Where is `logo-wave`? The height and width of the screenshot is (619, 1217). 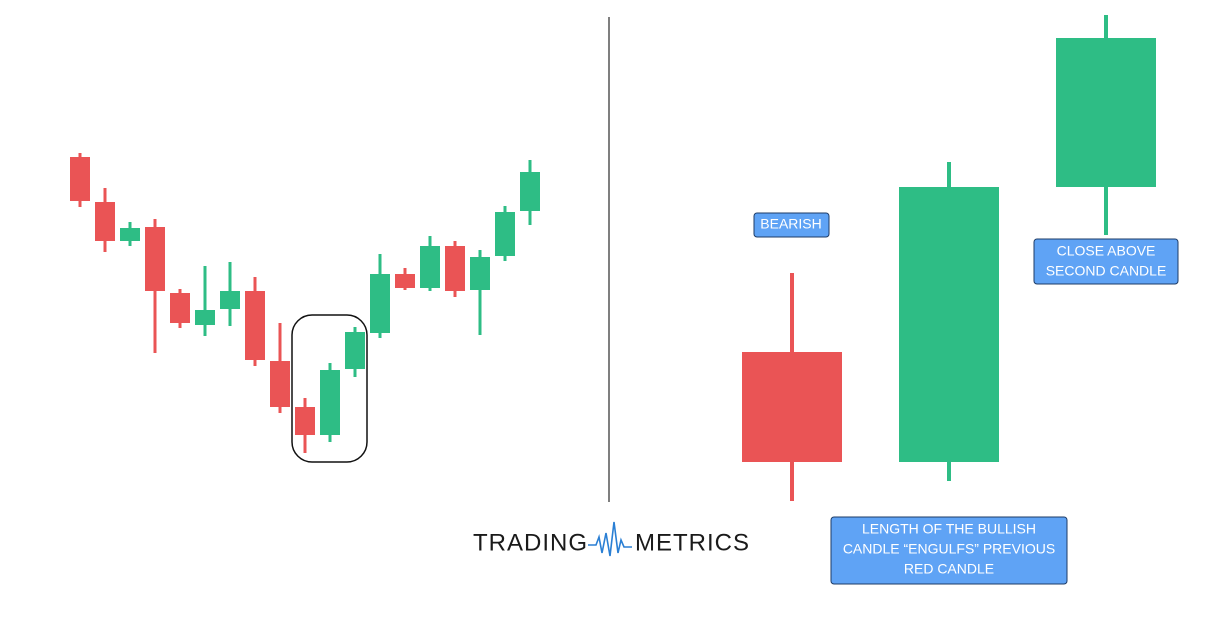
logo-wave is located at coordinates (610, 539).